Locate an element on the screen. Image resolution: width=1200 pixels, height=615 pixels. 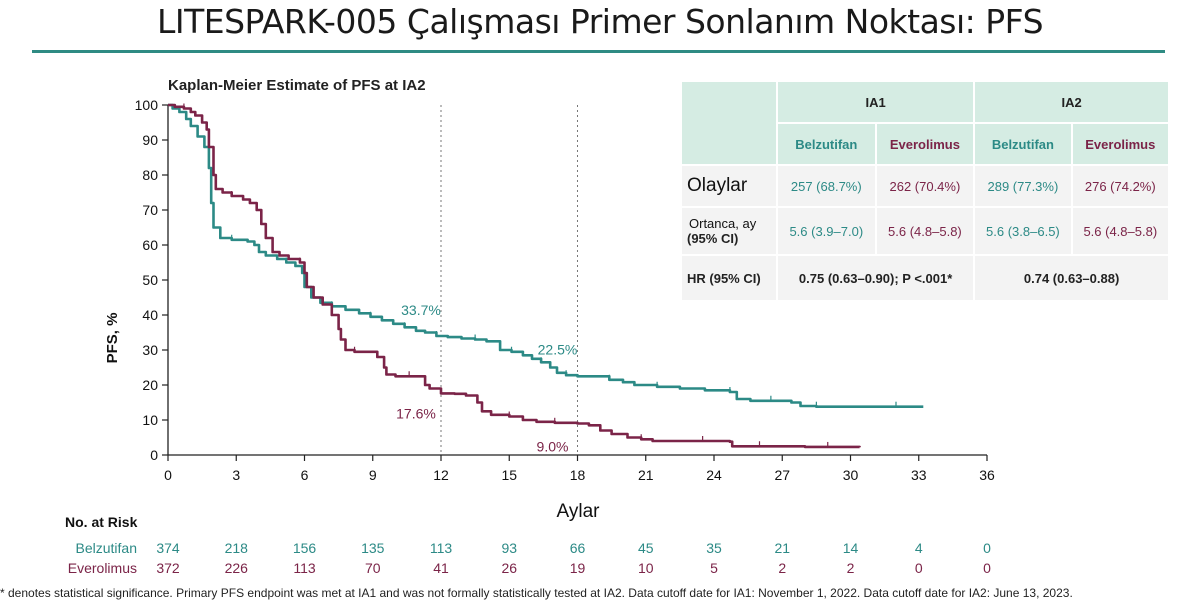
y-tick-label: 10 is located at coordinates (150, 420).